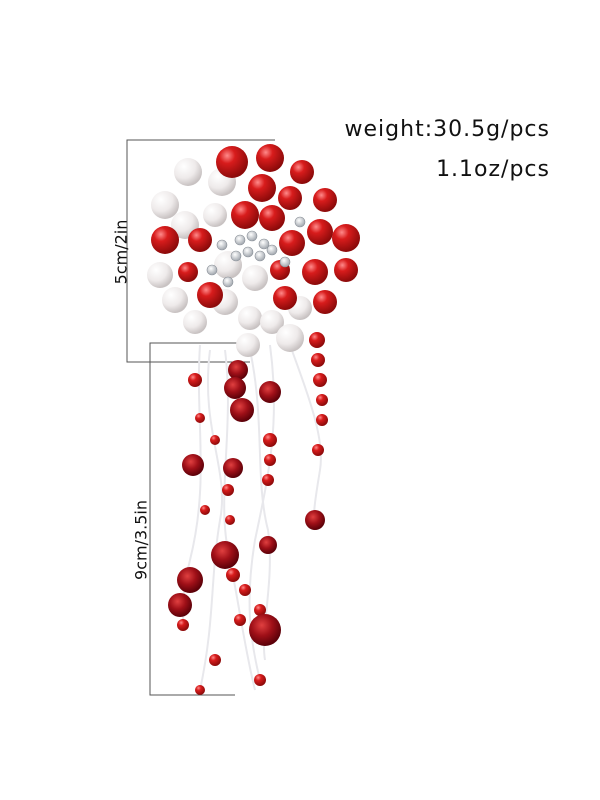  What do you see at coordinates (194, 519) in the screenshot?
I see `length-bracket` at bounding box center [194, 519].